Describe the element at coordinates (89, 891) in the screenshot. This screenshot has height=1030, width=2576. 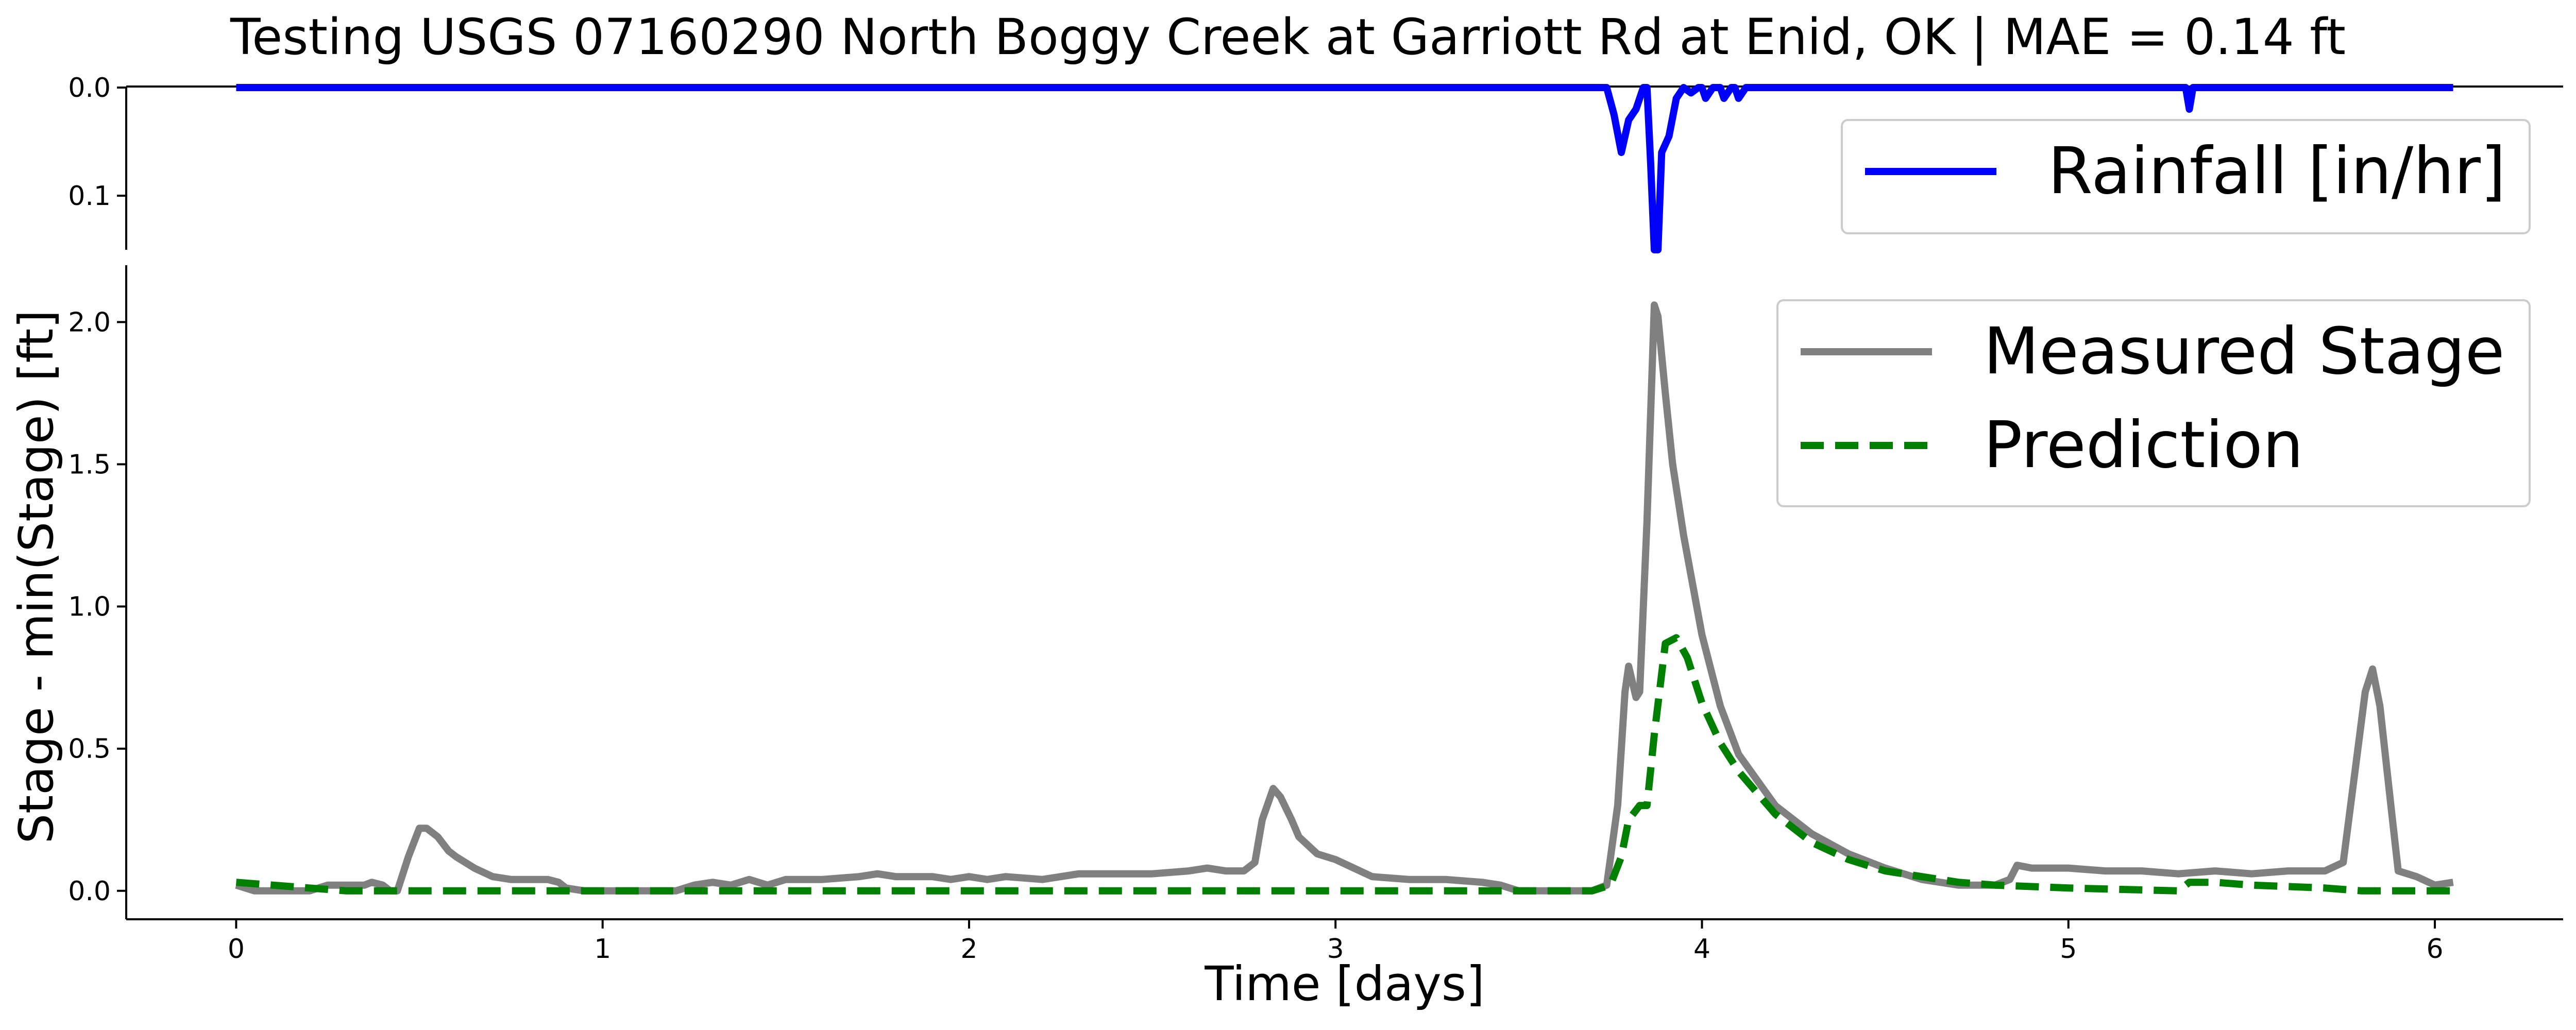
I see `stage-y-tick-label: 0.0` at that location.